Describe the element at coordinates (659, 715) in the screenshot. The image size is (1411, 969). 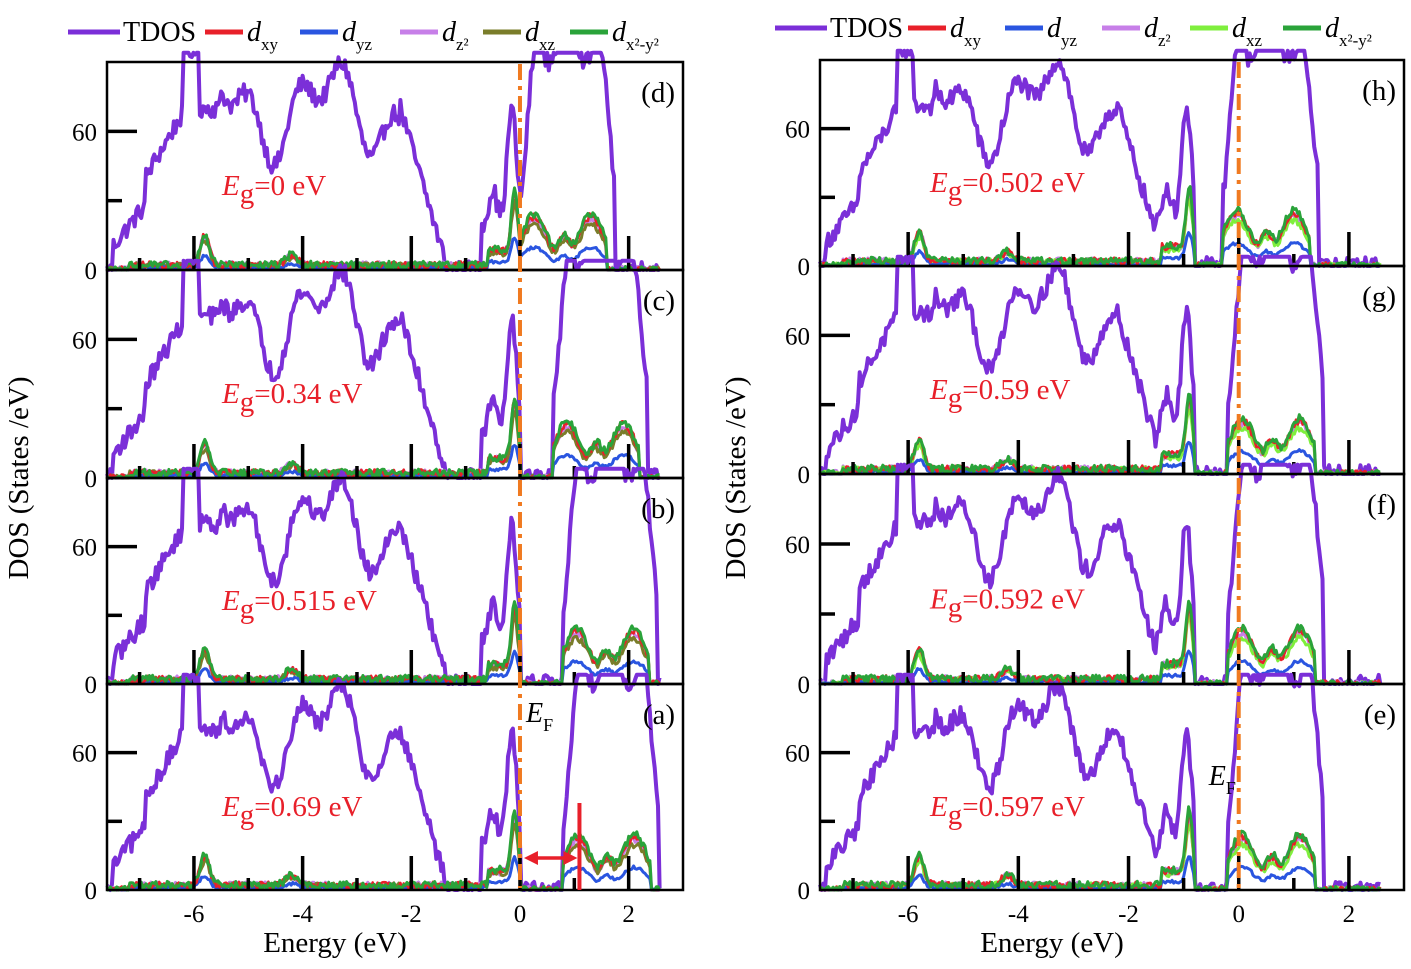
I see `panel-label: (a)` at that location.